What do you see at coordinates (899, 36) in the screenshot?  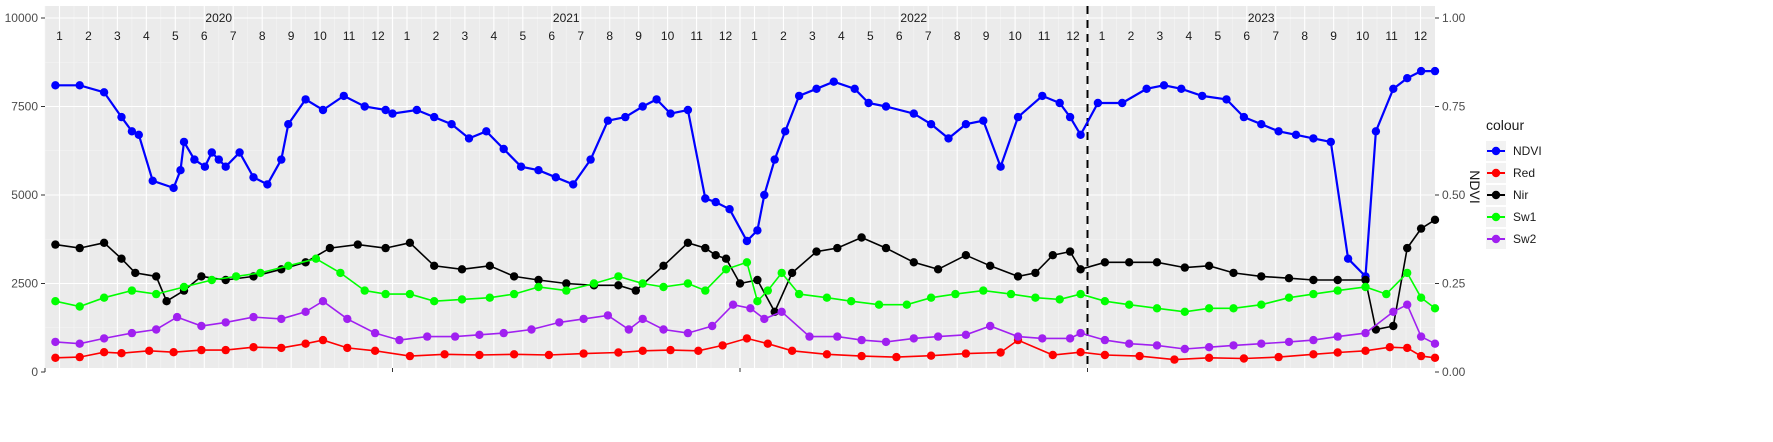 I see `month-label: 6` at bounding box center [899, 36].